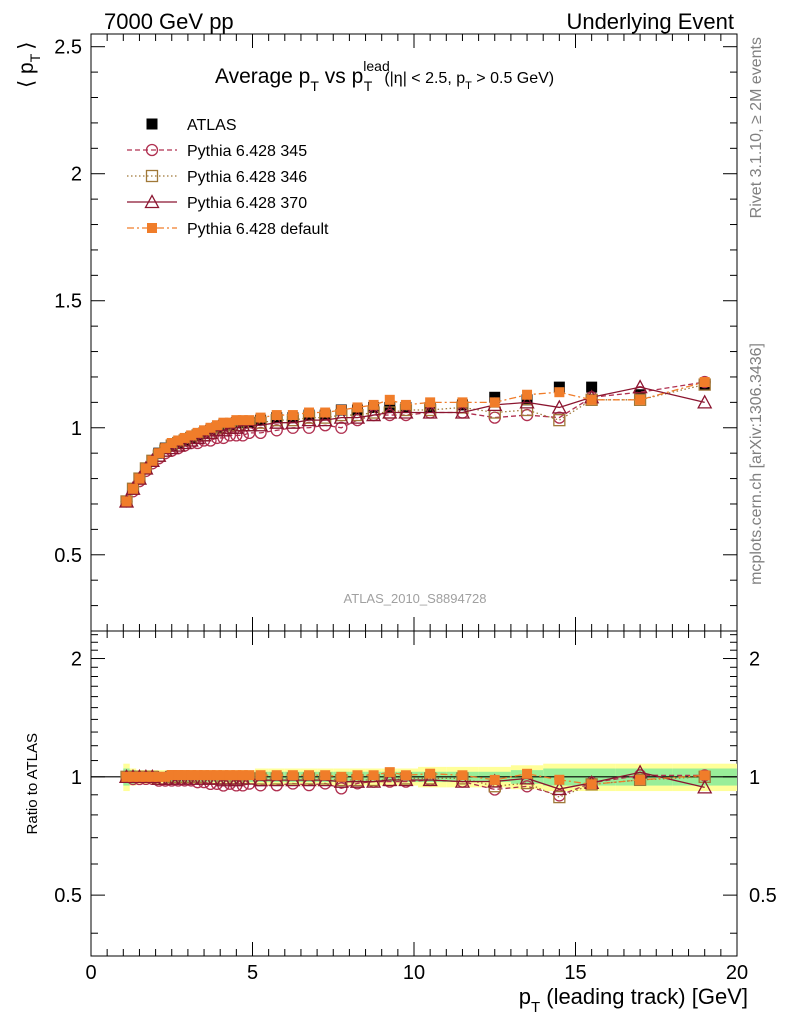 The image size is (786, 1024). What do you see at coordinates (754, 778) in the screenshot?
I see `ratio-y-tick-label-right: 1` at bounding box center [754, 778].